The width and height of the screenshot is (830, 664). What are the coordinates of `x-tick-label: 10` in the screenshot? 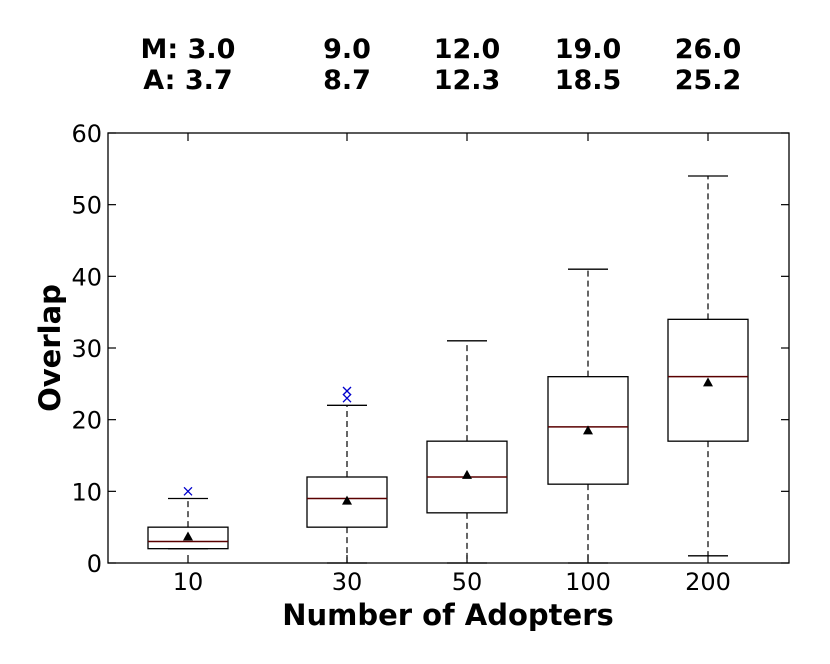 It's located at (188, 582).